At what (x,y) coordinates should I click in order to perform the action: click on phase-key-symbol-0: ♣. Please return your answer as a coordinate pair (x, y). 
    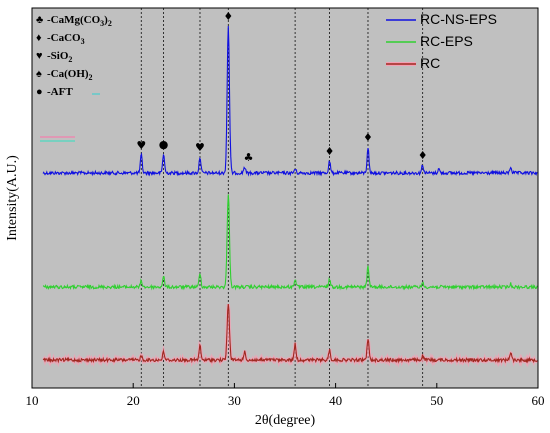
    Looking at the image, I should click on (39, 20).